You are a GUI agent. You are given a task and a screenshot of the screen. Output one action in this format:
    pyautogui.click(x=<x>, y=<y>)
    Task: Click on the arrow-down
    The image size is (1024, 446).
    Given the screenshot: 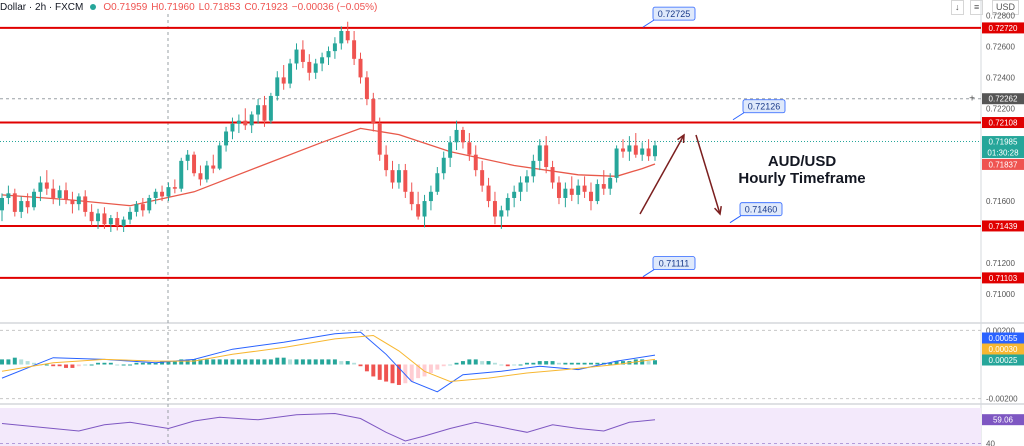 What is the action you would take?
    pyautogui.click(x=708, y=174)
    